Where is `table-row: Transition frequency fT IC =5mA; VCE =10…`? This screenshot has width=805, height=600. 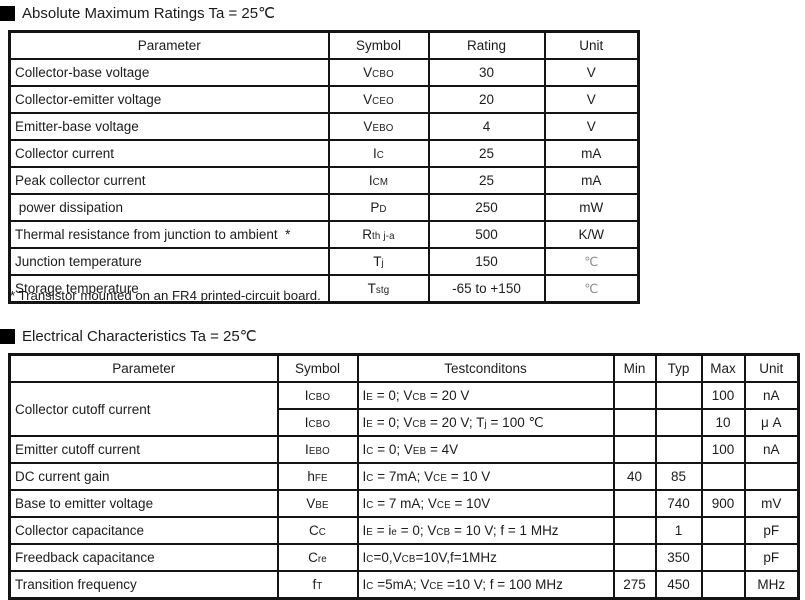 table-row: Transition frequency fT IC =5mA; VCE =10… is located at coordinates (404, 585).